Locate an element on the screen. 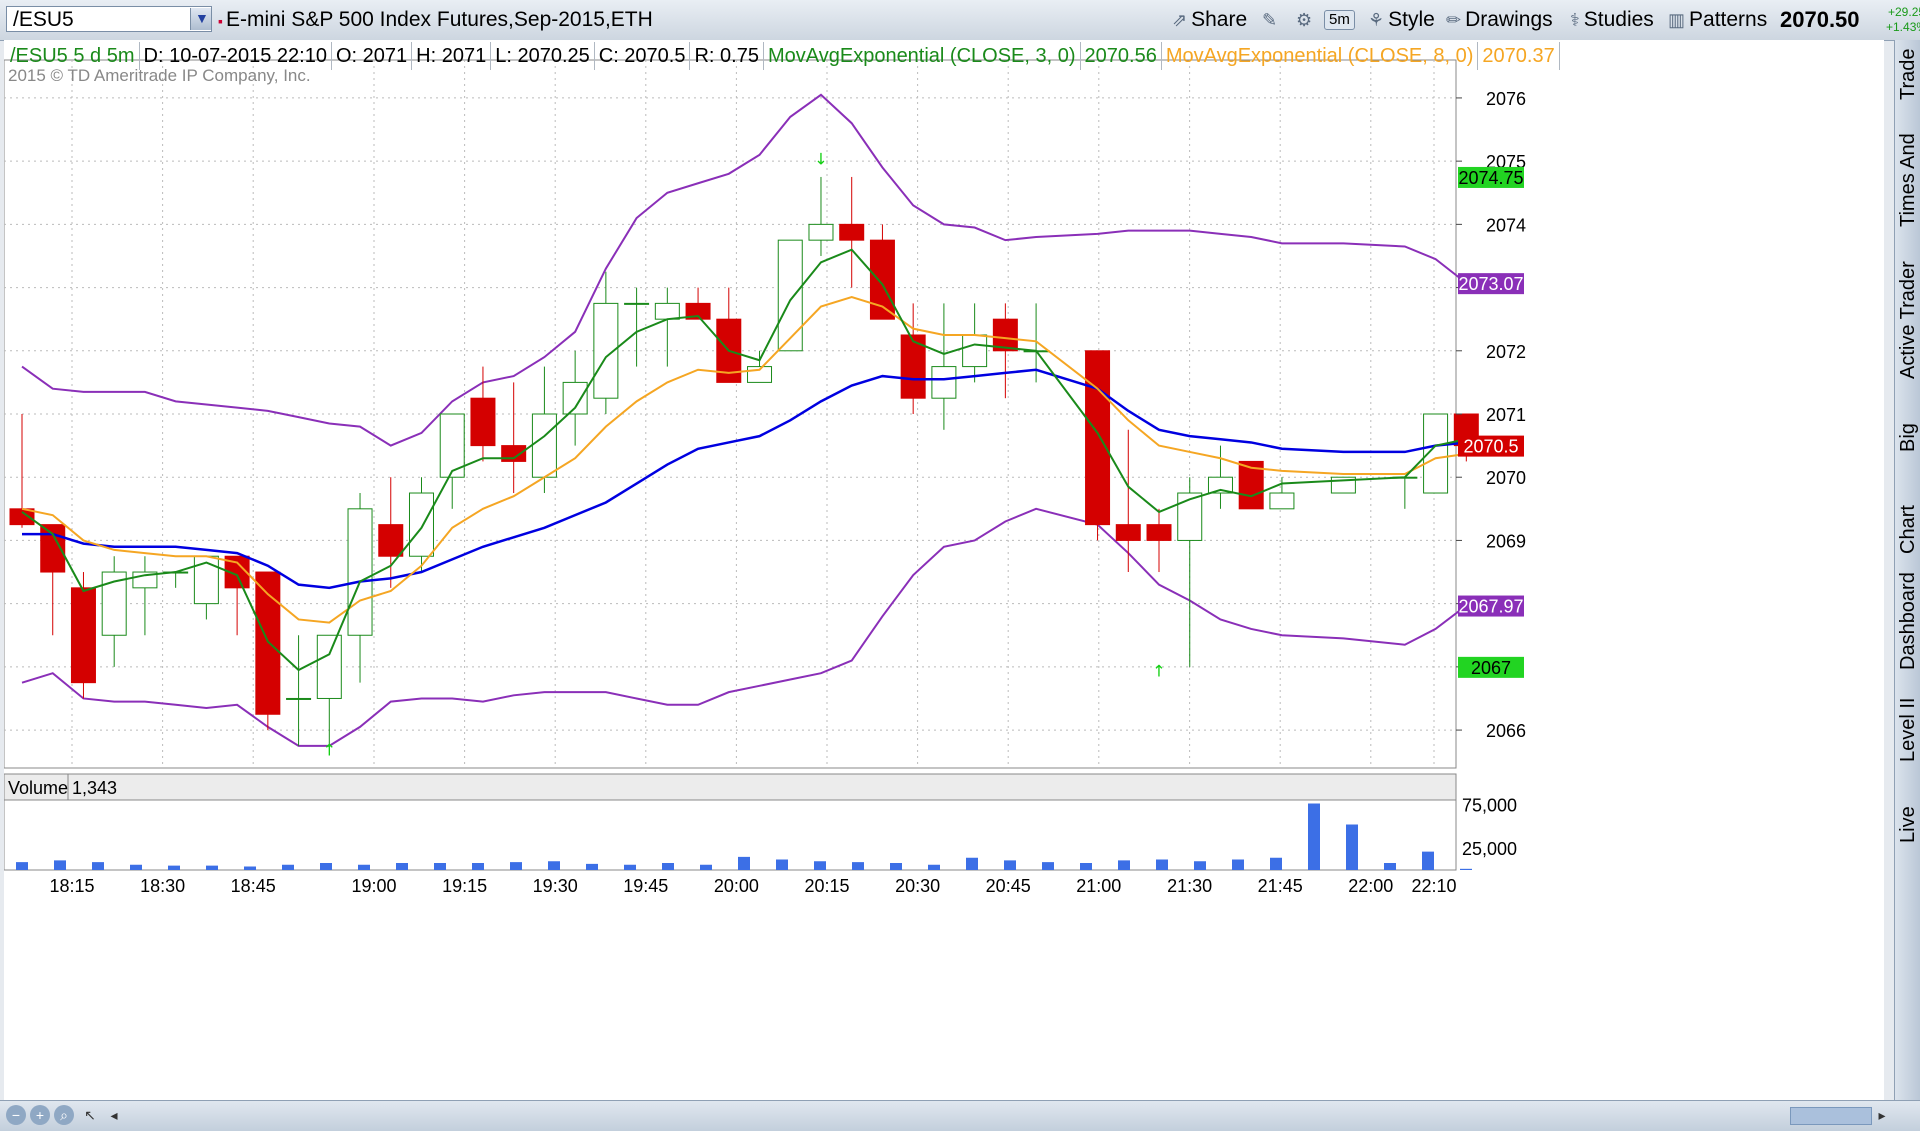 The image size is (1920, 1131). scrollbar-thumb is located at coordinates (1831, 1116).